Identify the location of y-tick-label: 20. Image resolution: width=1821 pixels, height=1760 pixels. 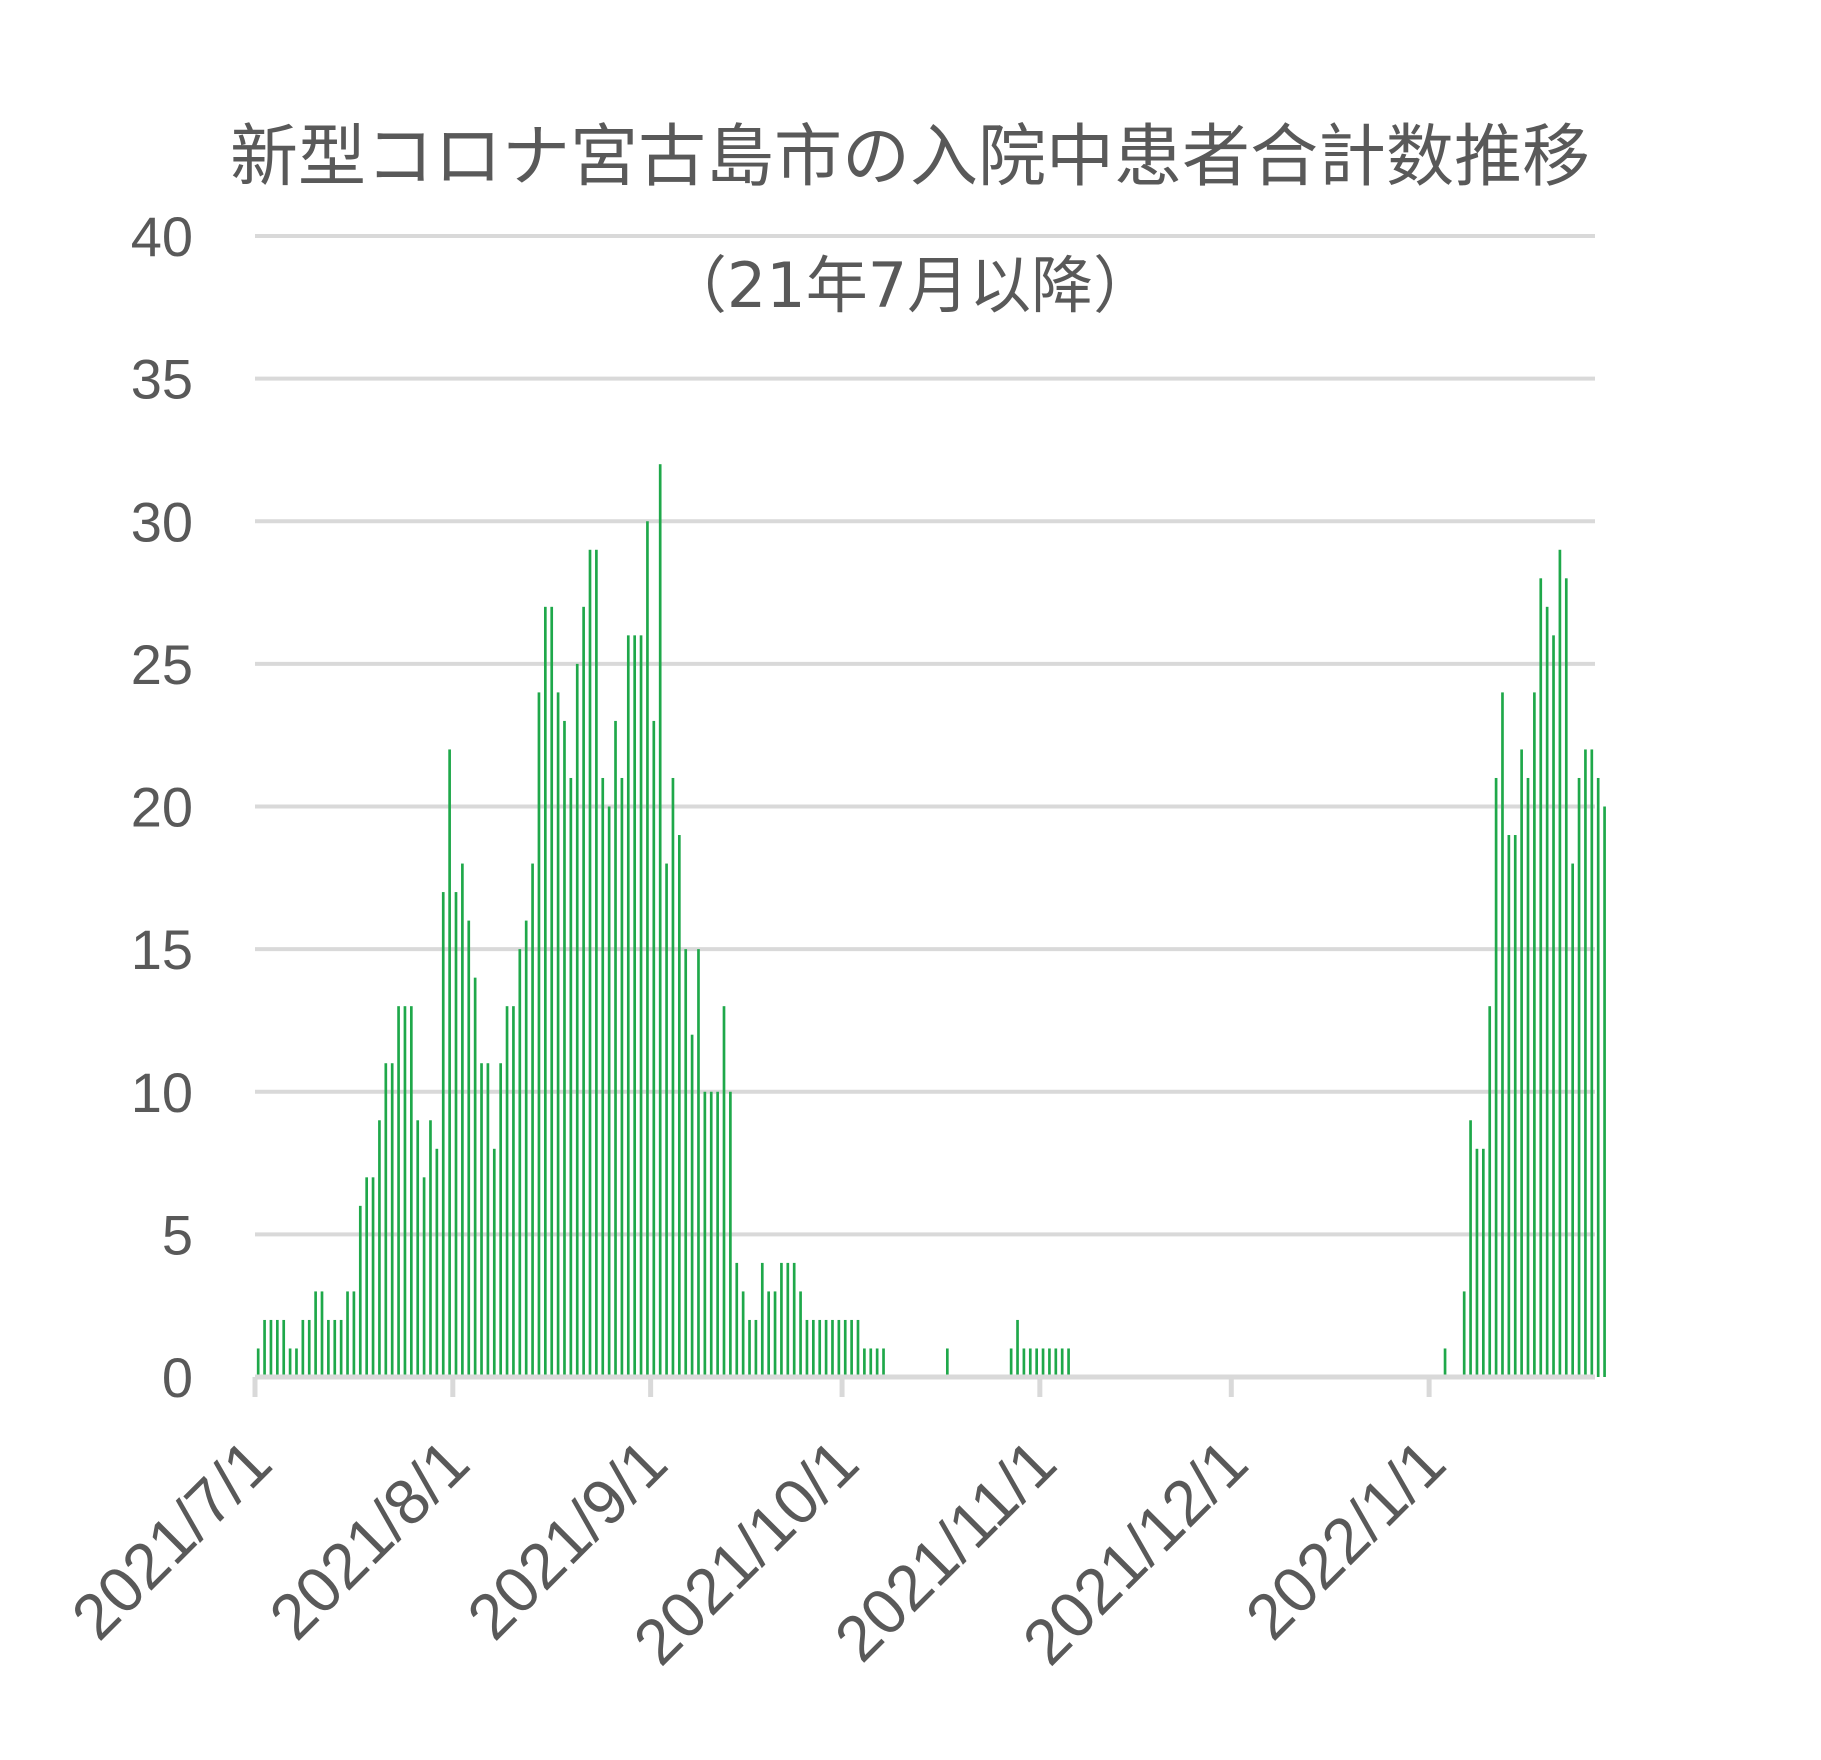
(162, 807).